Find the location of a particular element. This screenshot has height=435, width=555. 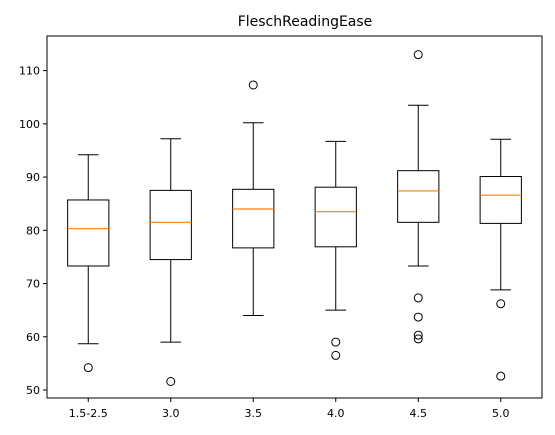

x-tick-label: 5.0 is located at coordinates (501, 413).